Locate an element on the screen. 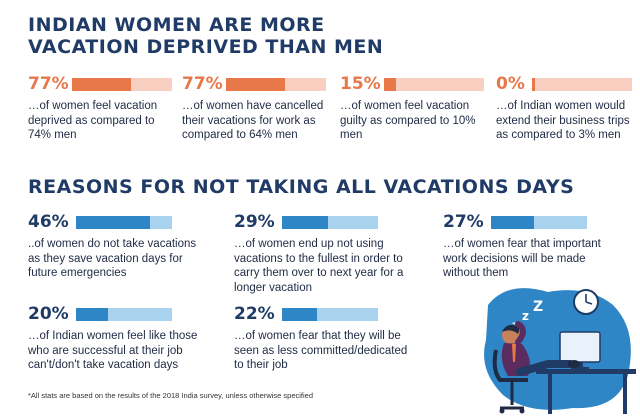 This screenshot has height=419, width=640. stat-value: 20% is located at coordinates (48, 314).